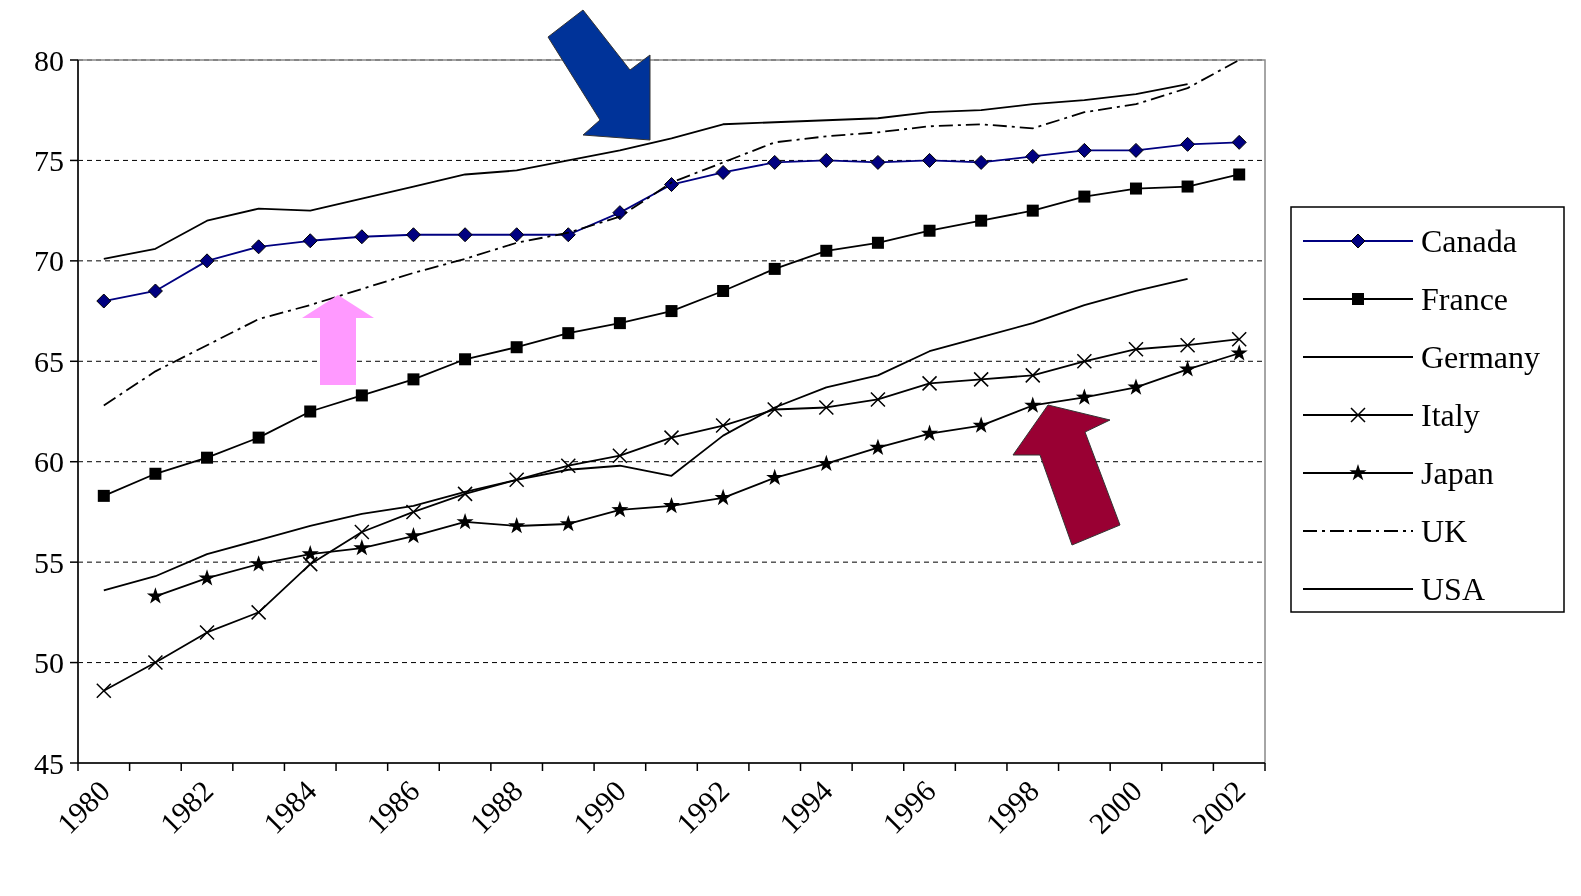  I want to click on y-tick-label: 65, so click(49, 361).